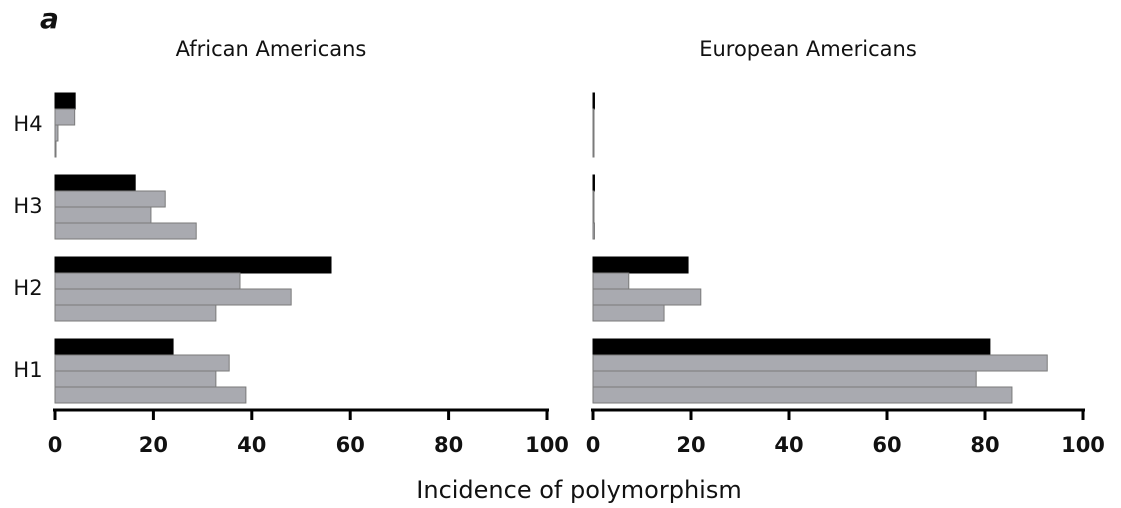 This screenshot has width=1121, height=508. I want to click on x-axis-label: Incidence of polymorphism, so click(578, 490).